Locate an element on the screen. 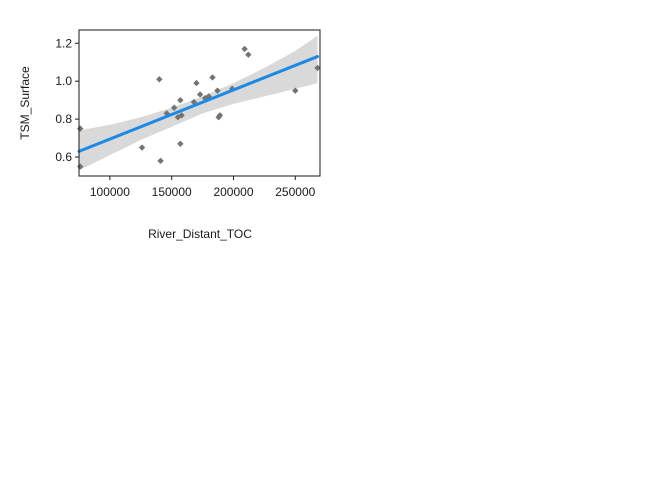 Image resolution: width=672 pixels, height=480 pixels. x-tick-label: 100000 is located at coordinates (110, 192).